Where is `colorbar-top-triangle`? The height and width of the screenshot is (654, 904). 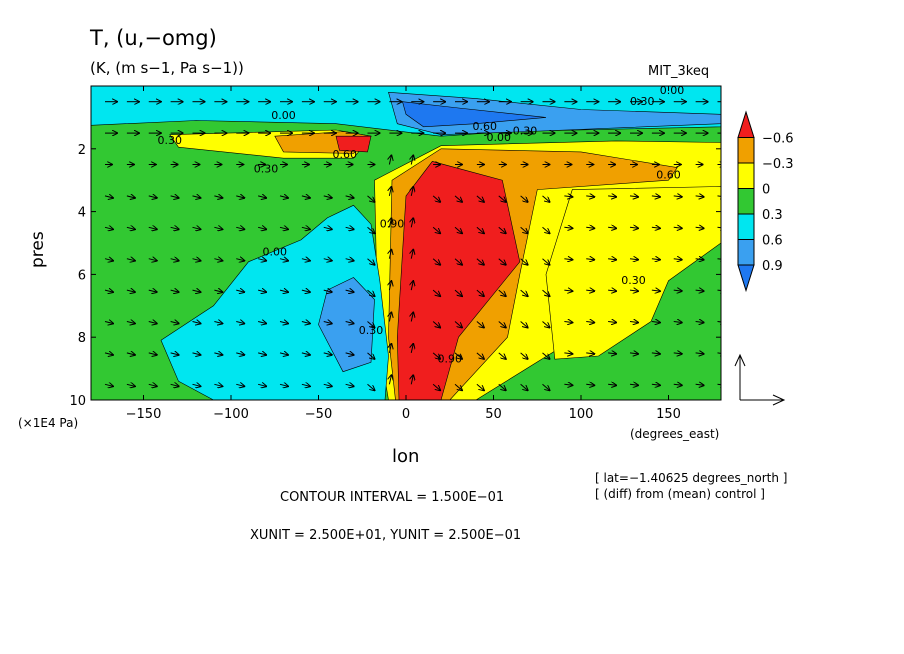 colorbar-top-triangle is located at coordinates (746, 124).